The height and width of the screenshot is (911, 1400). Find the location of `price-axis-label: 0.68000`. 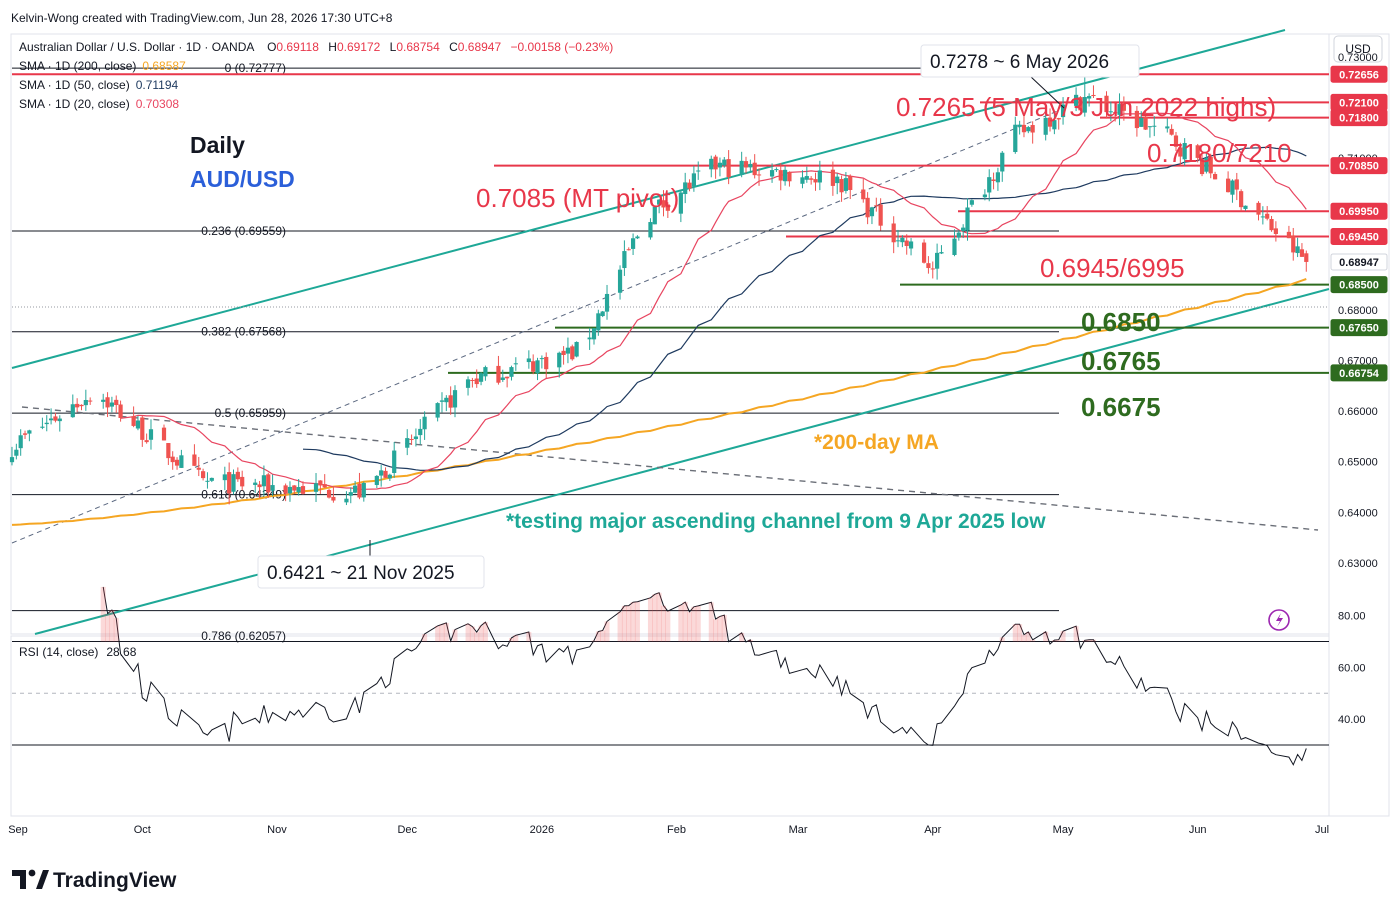

price-axis-label: 0.68000 is located at coordinates (1358, 311).